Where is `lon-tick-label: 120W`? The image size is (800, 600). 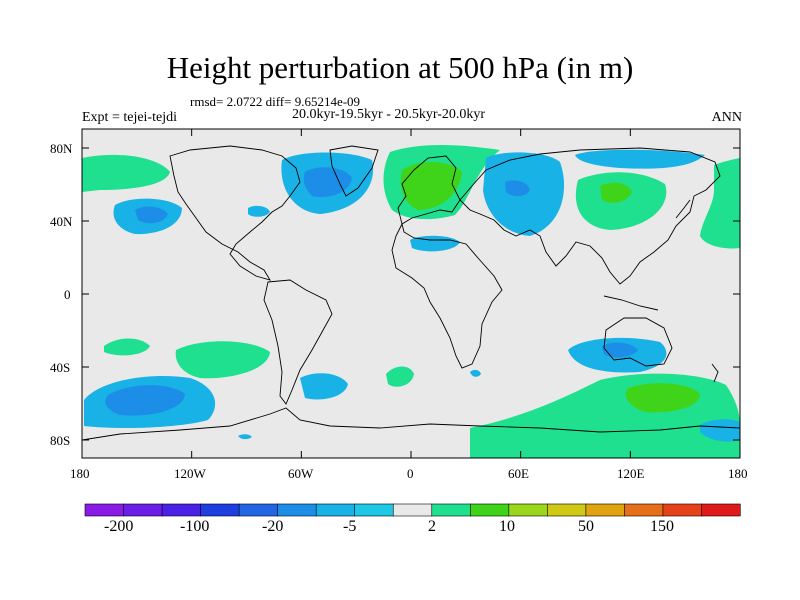
lon-tick-label: 120W is located at coordinates (190, 473).